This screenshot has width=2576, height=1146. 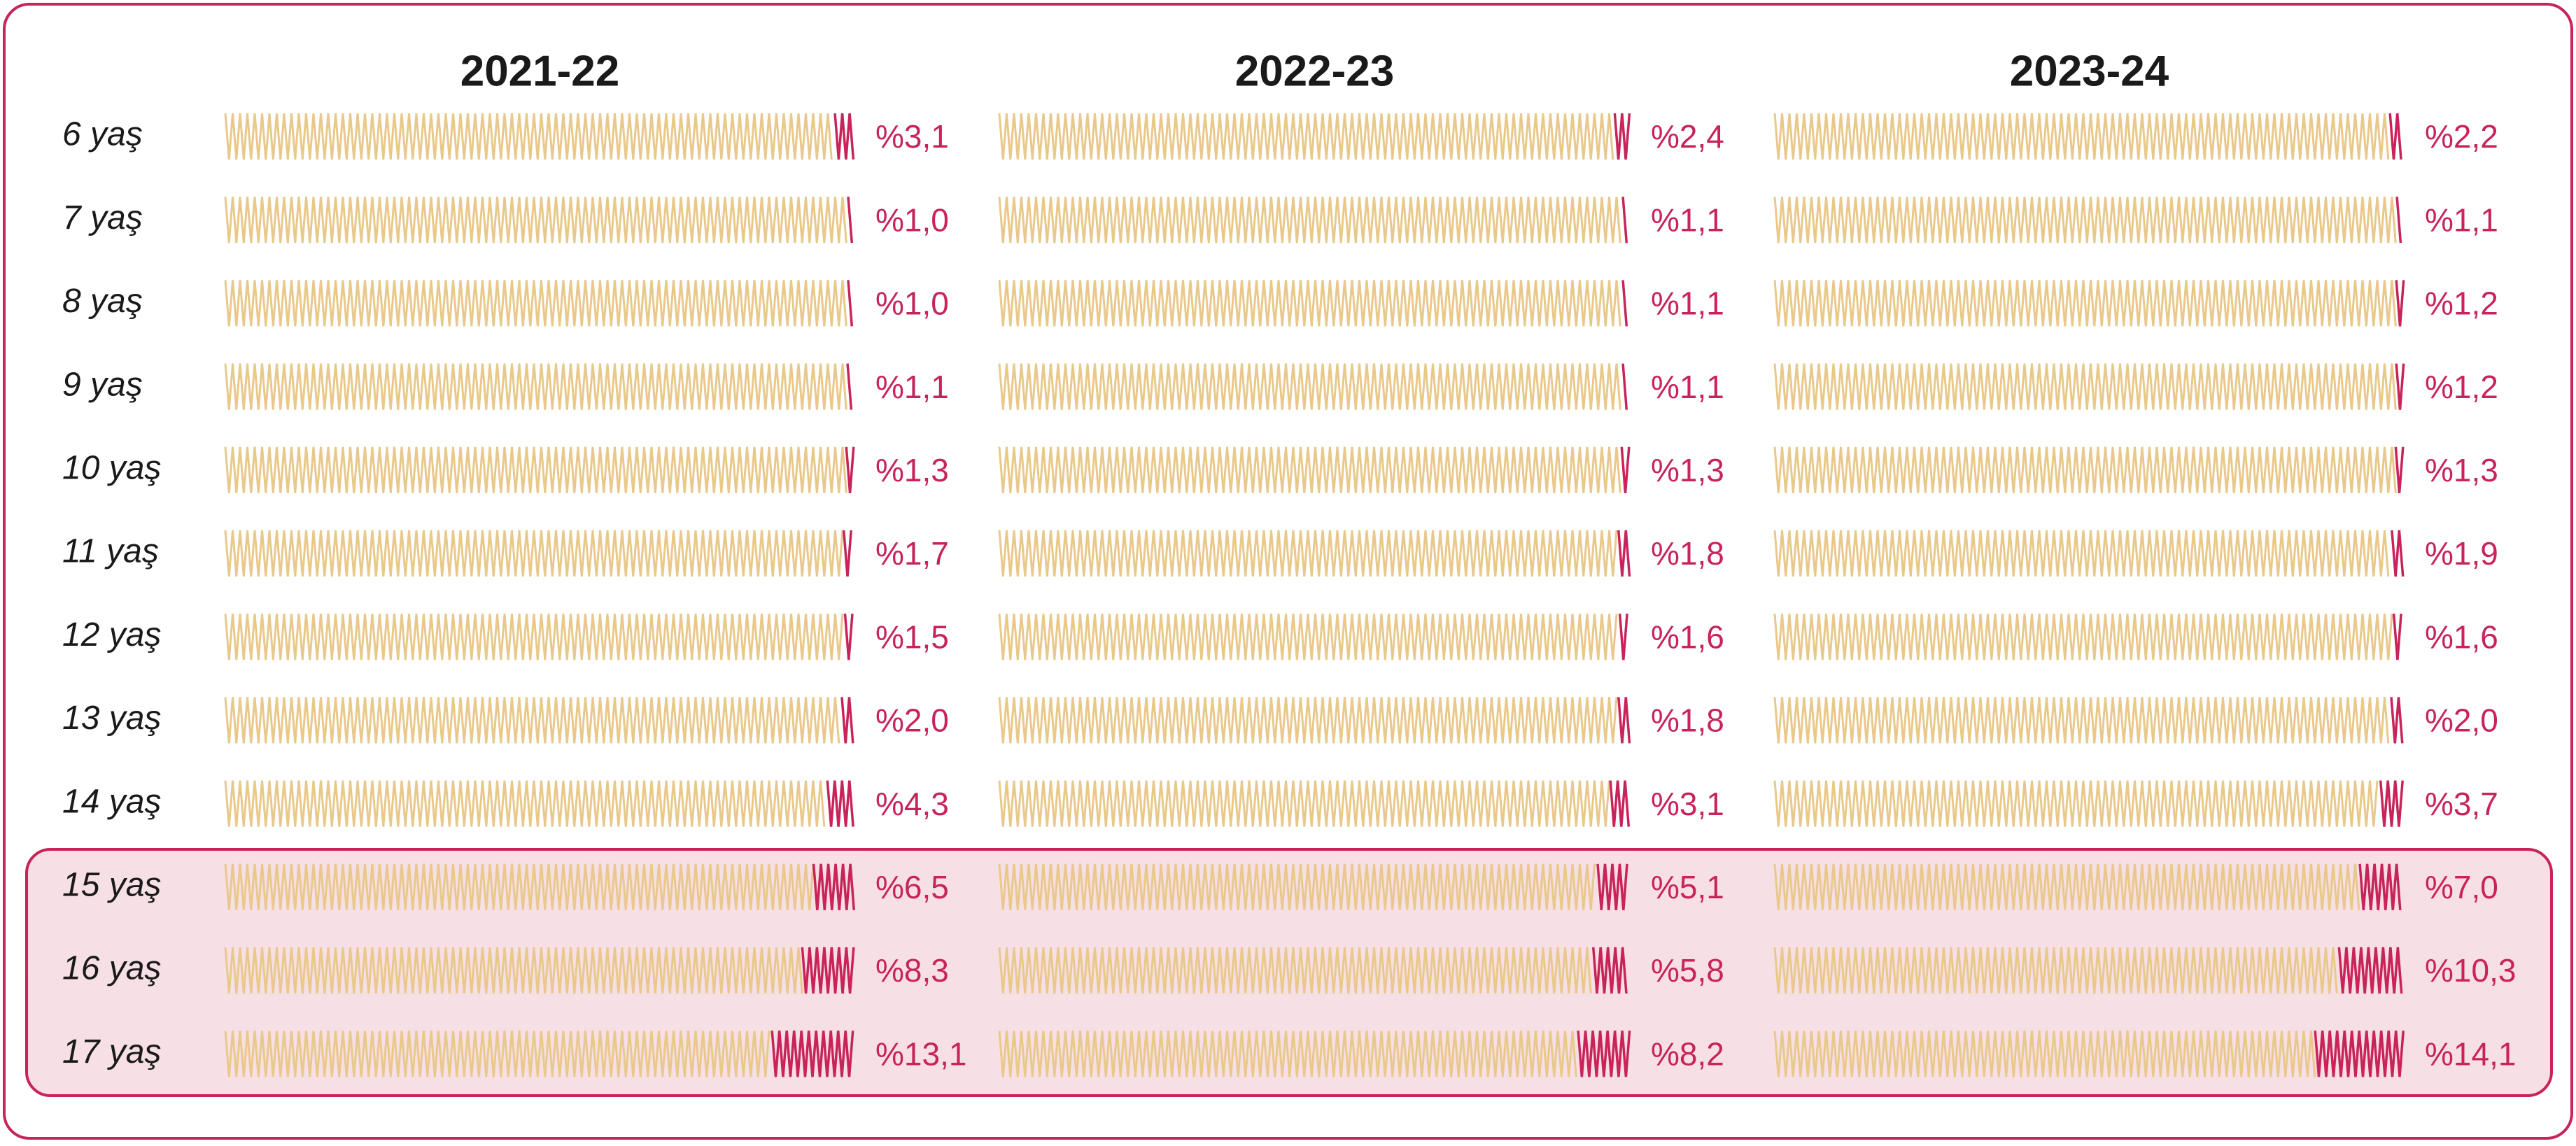 I want to click on row-label: 17 yaş, so click(x=111, y=1051).